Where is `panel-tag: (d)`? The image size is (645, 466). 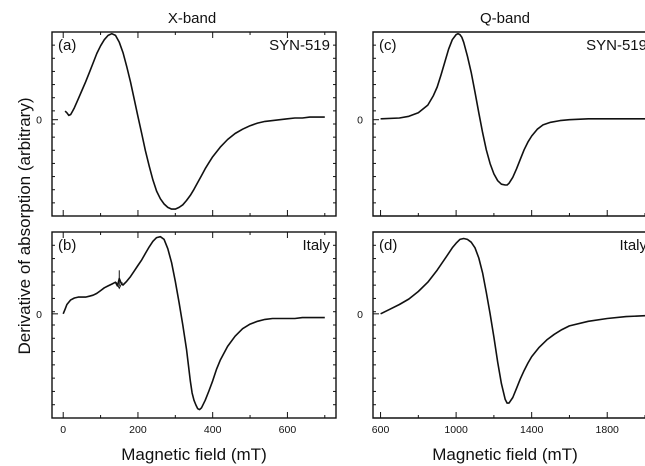 panel-tag: (d) is located at coordinates (388, 245).